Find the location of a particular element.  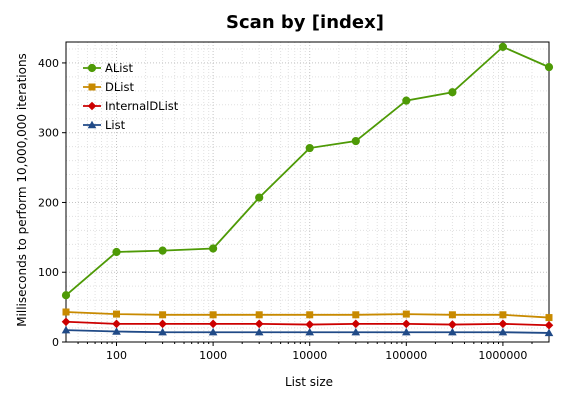

y-tick-label: 100 is located at coordinates (48, 272).